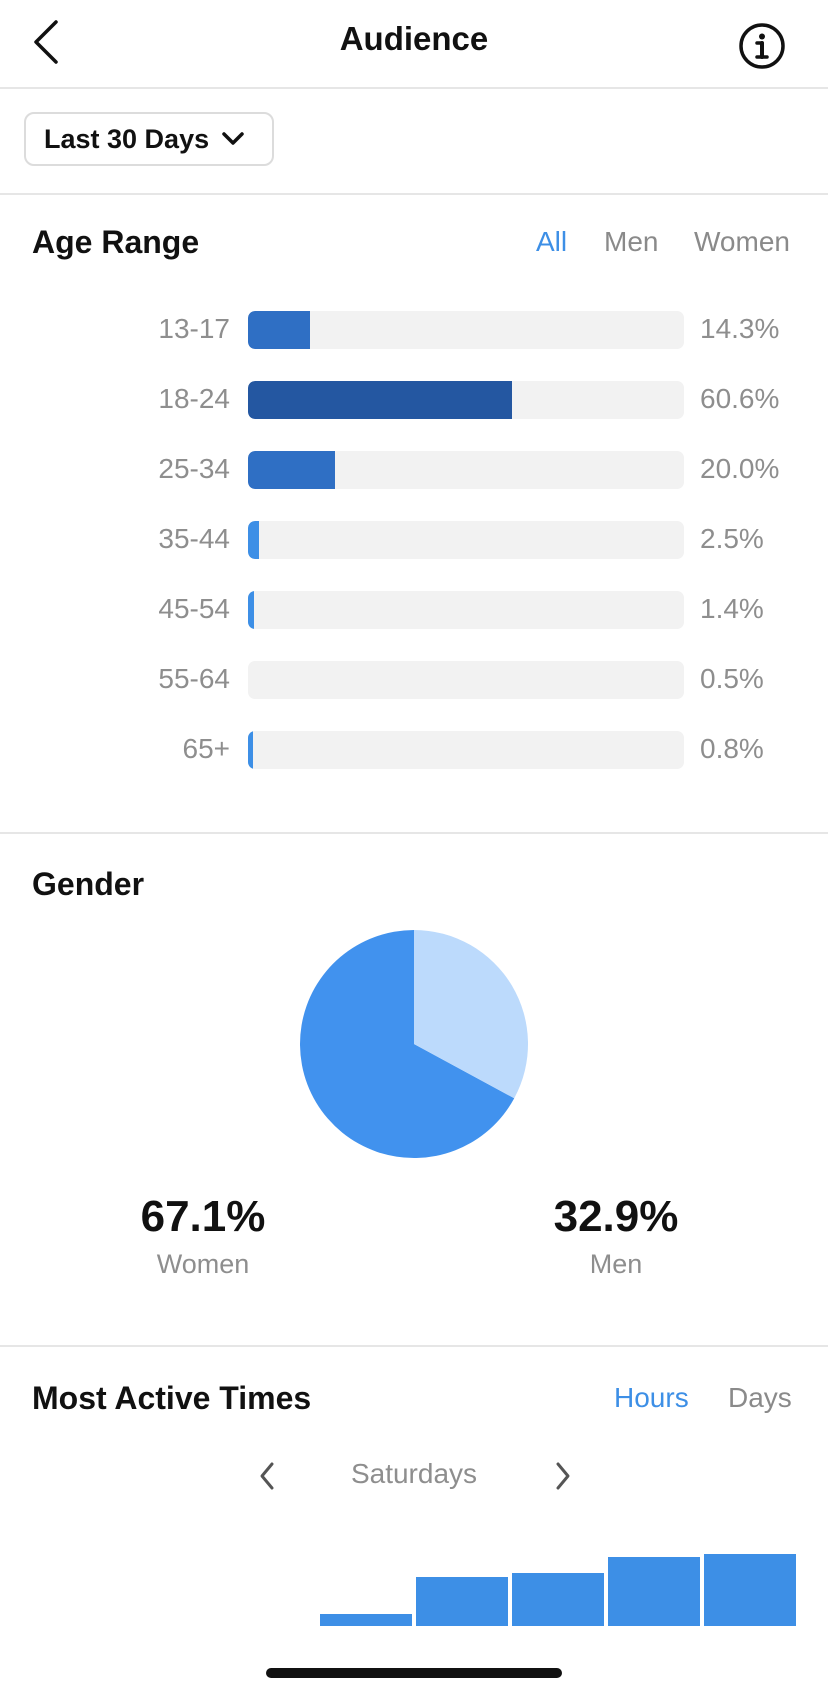 The image size is (828, 1696). Describe the element at coordinates (233, 138) in the screenshot. I see `chevron-down-icon` at that location.